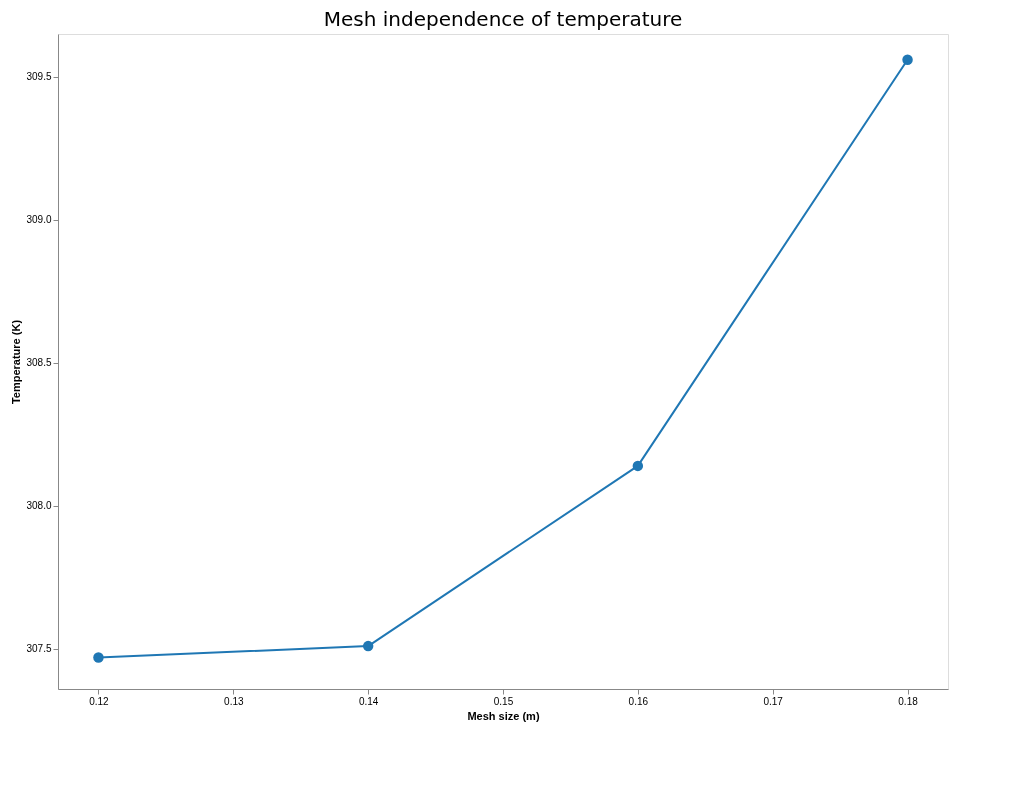 Image resolution: width=1029 pixels, height=787 pixels. Describe the element at coordinates (39, 506) in the screenshot. I see `y-tick-label: 308.0` at that location.